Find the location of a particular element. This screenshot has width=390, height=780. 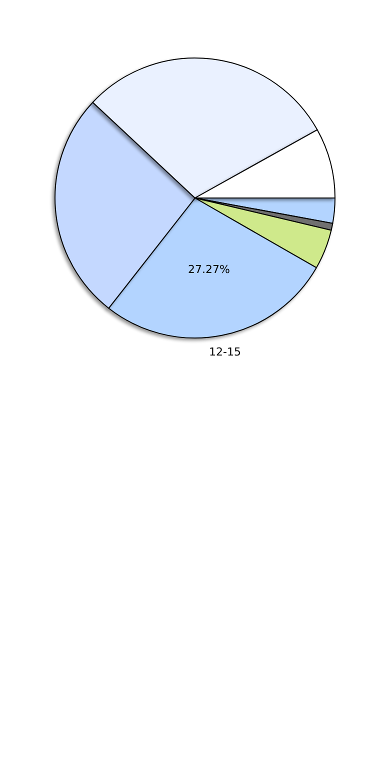

data-label: 27.27% is located at coordinates (209, 269).